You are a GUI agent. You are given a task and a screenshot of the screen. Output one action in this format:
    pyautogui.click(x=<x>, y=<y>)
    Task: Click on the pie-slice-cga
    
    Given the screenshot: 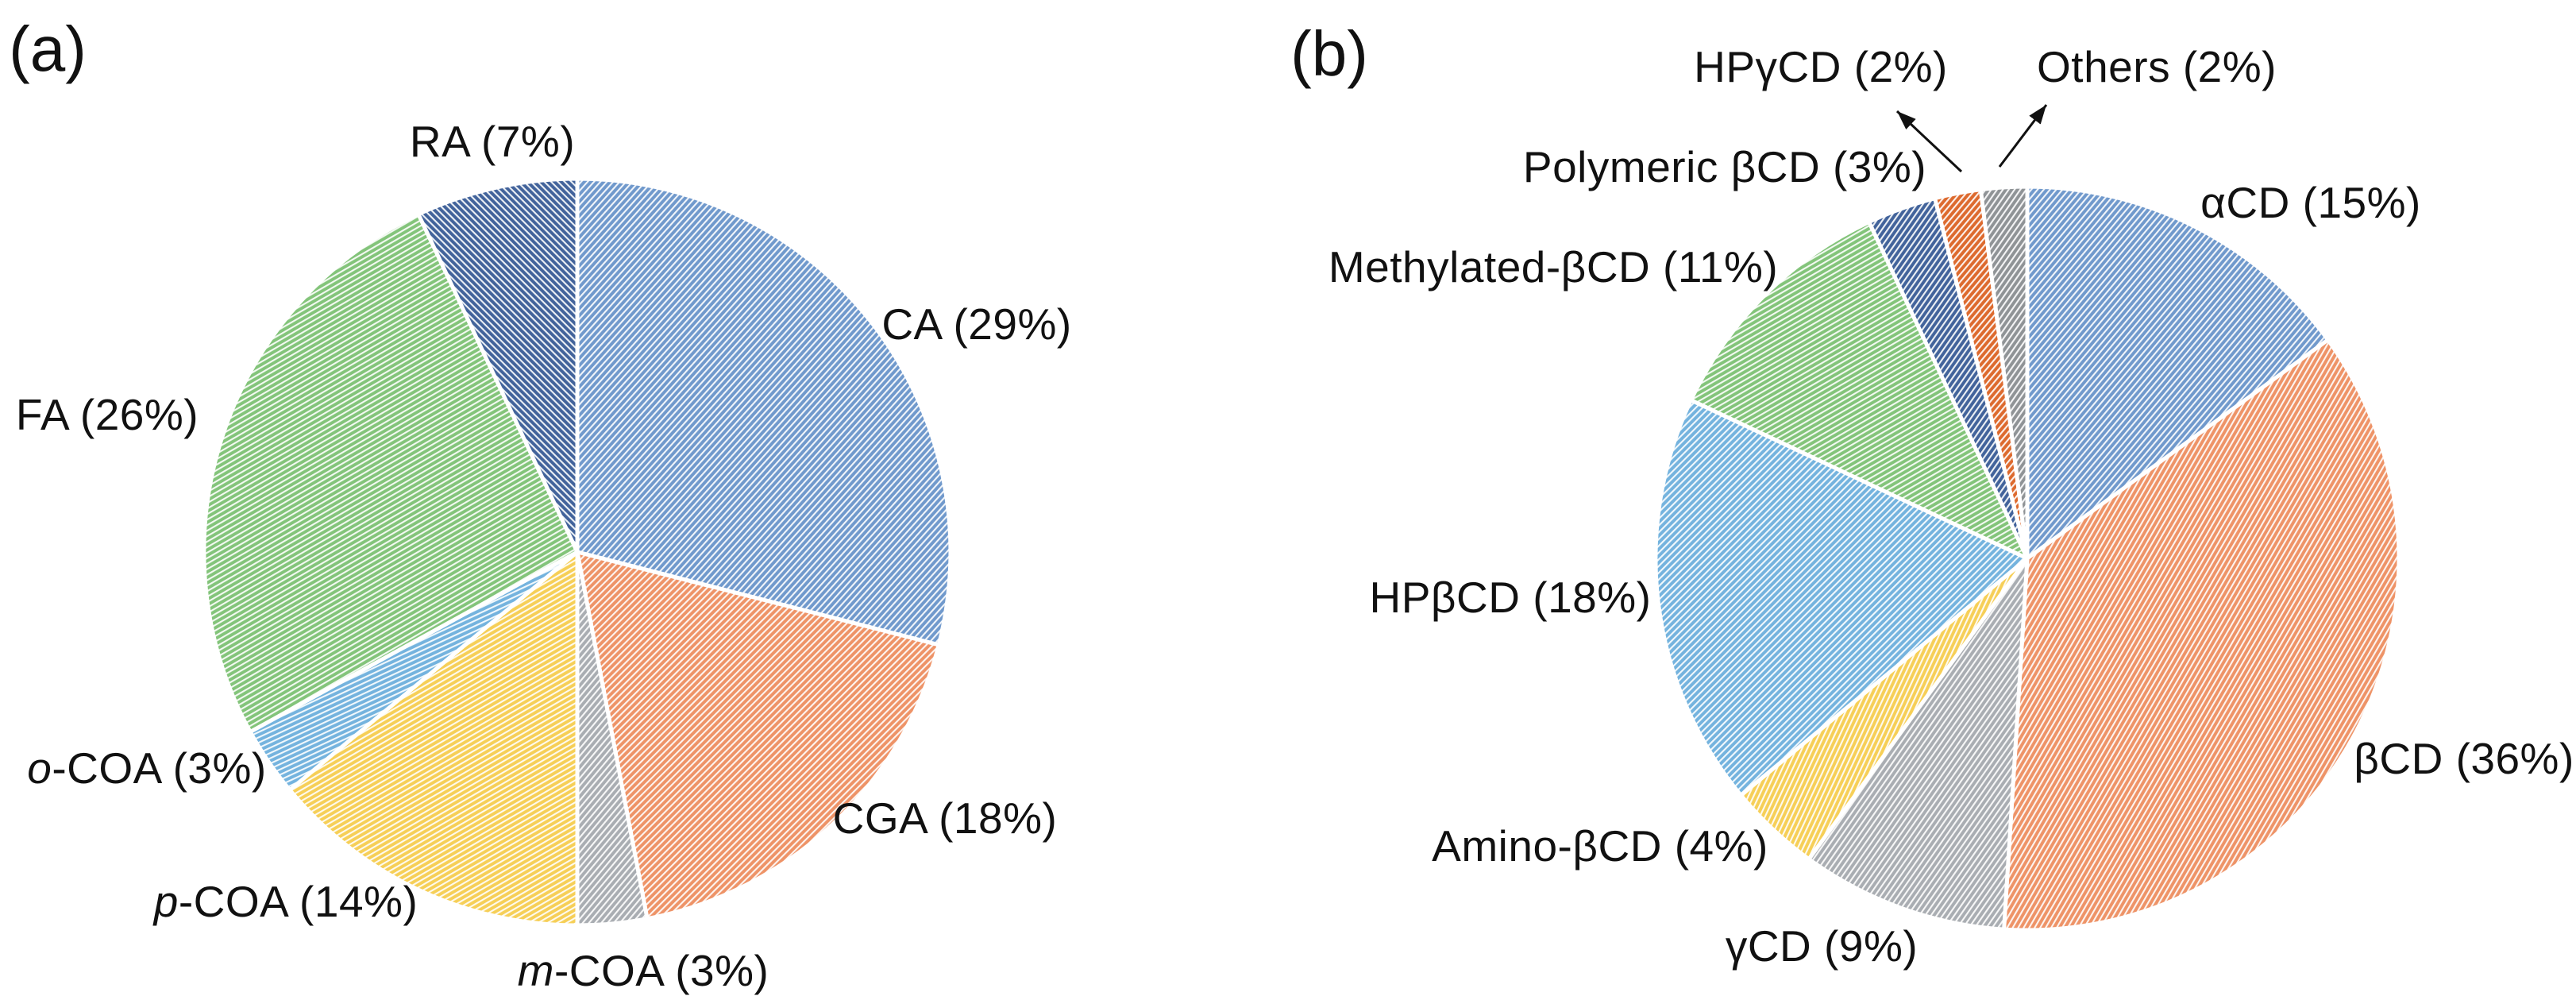 What is the action you would take?
    pyautogui.click(x=758, y=735)
    